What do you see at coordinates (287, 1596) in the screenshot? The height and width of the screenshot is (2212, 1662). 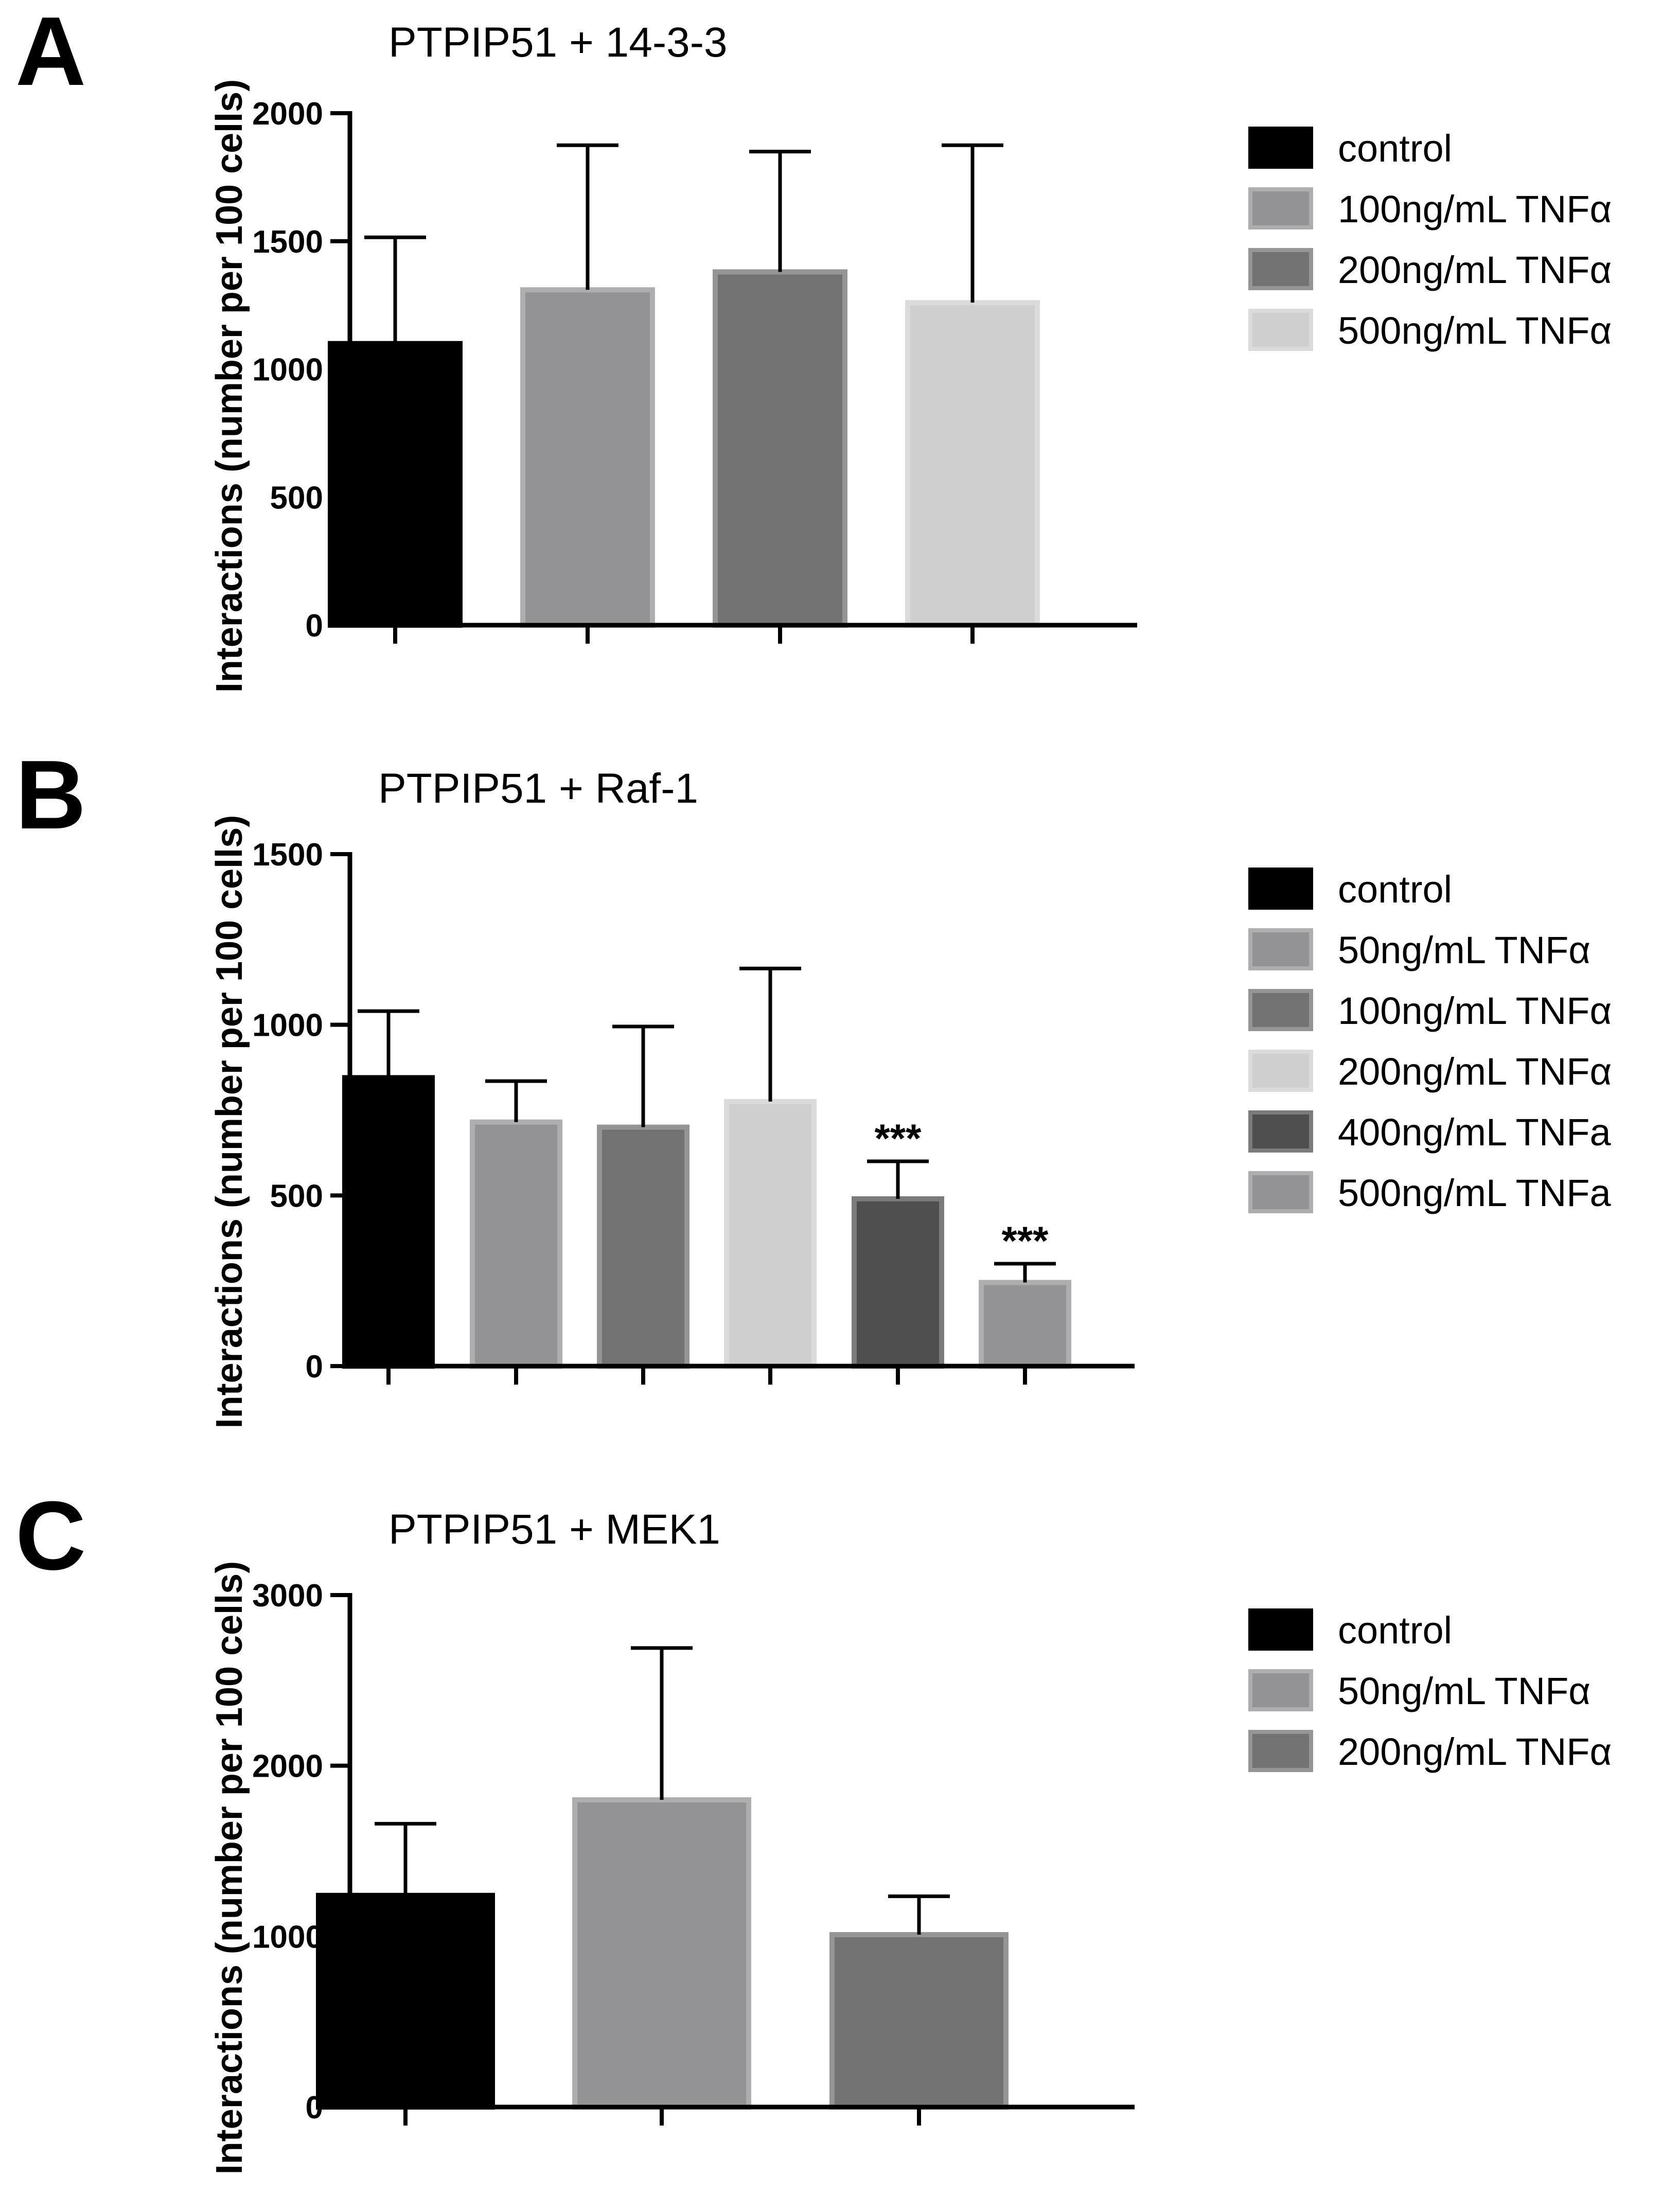 I see `y-tick-label: 3000` at bounding box center [287, 1596].